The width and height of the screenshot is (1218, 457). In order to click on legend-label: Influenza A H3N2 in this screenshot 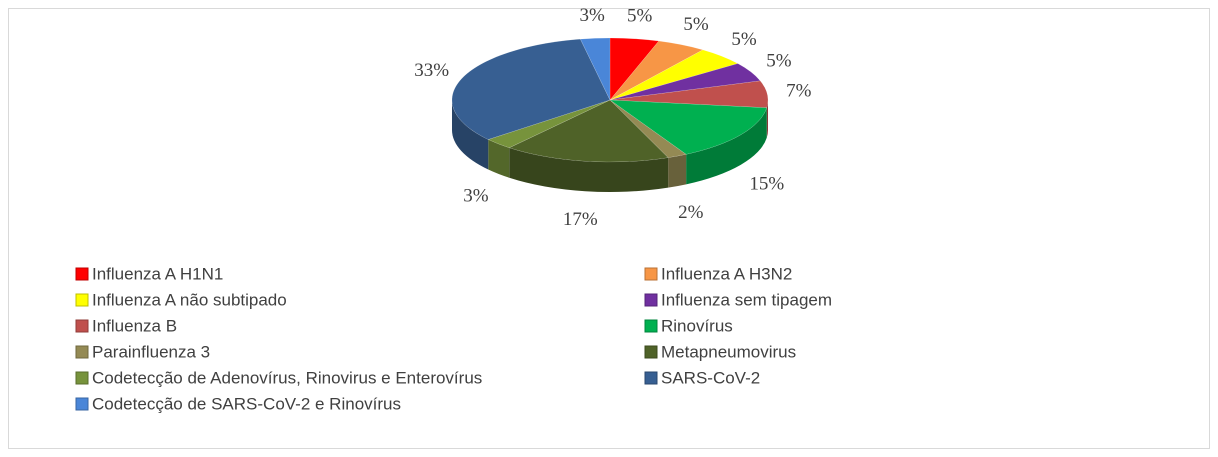, I will do `click(726, 273)`.